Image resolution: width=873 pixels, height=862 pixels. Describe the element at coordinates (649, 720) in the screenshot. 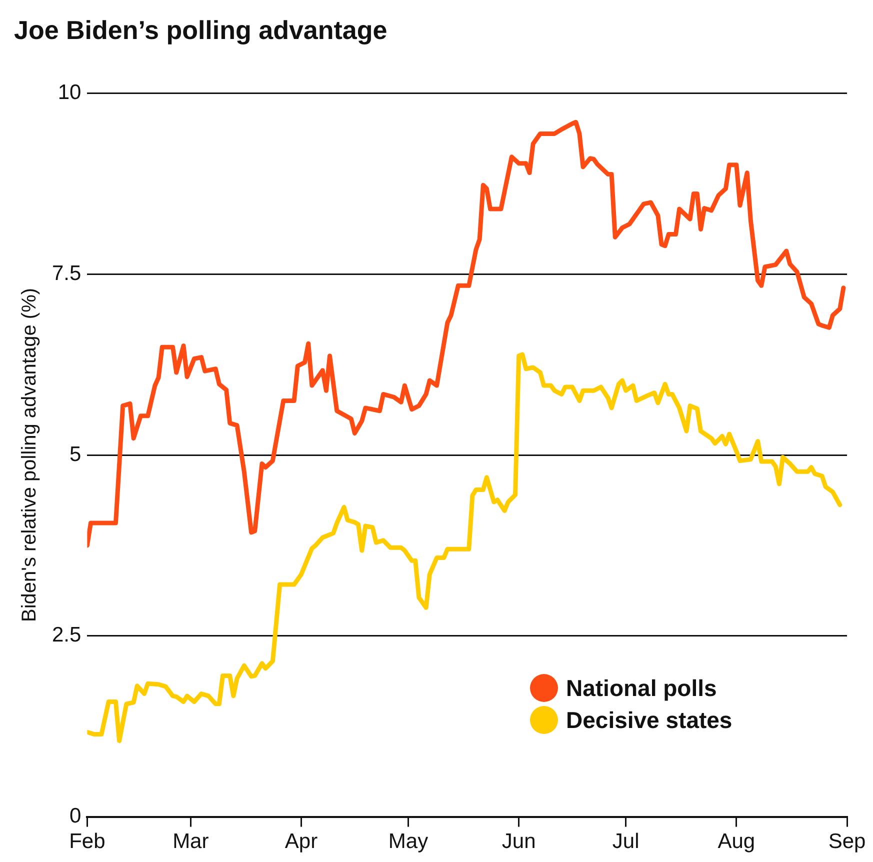

I see `legend-label: Decisive states` at that location.